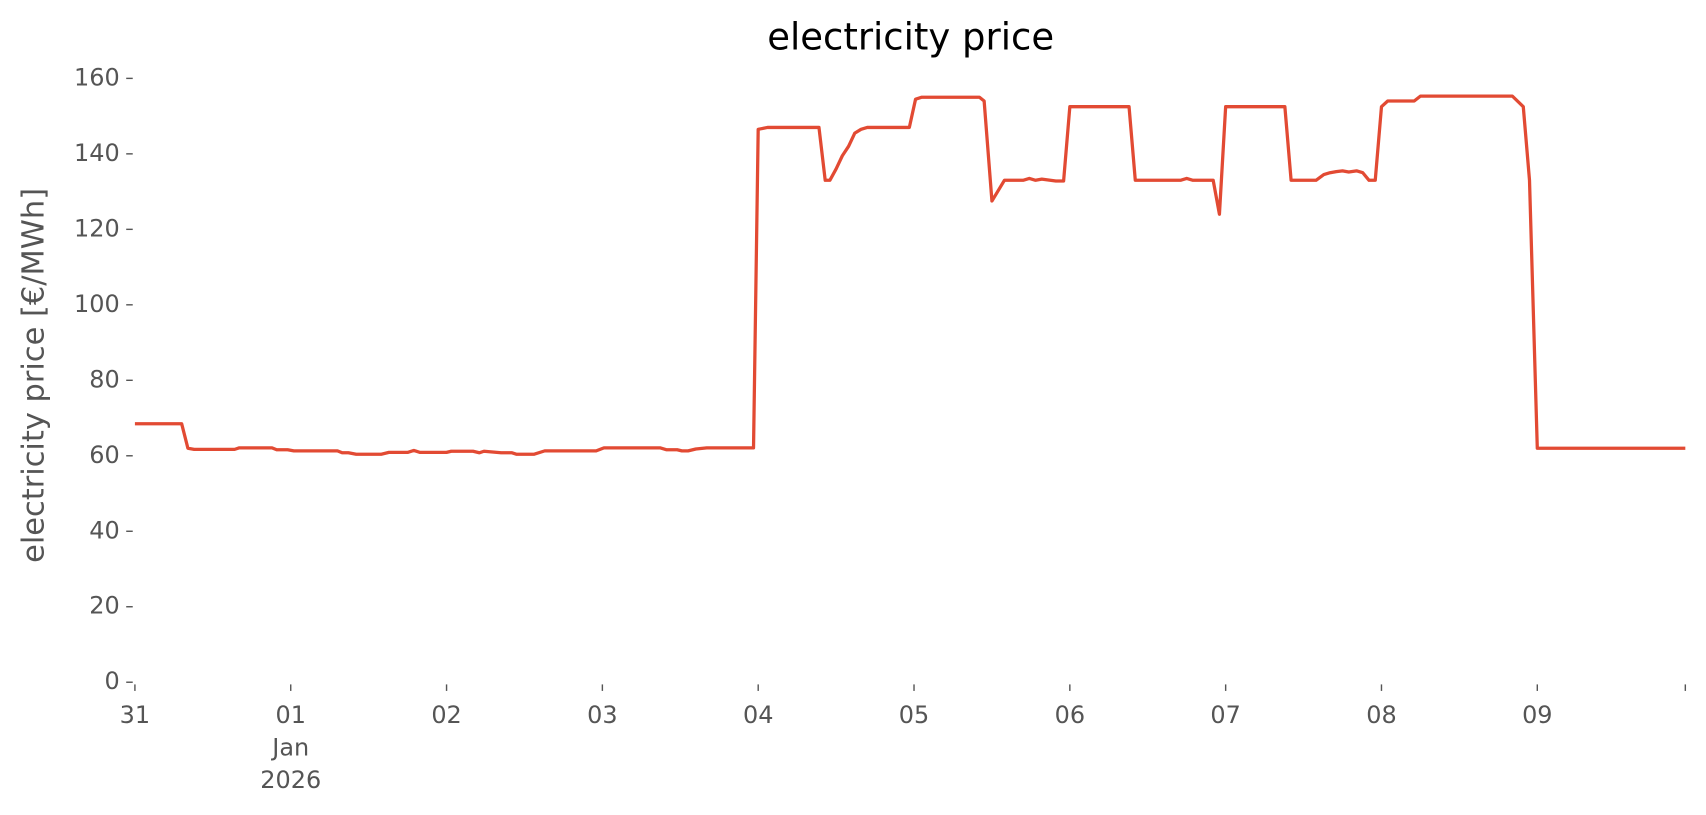 The width and height of the screenshot is (1706, 815). I want to click on x-tick-label: 05, so click(914, 715).